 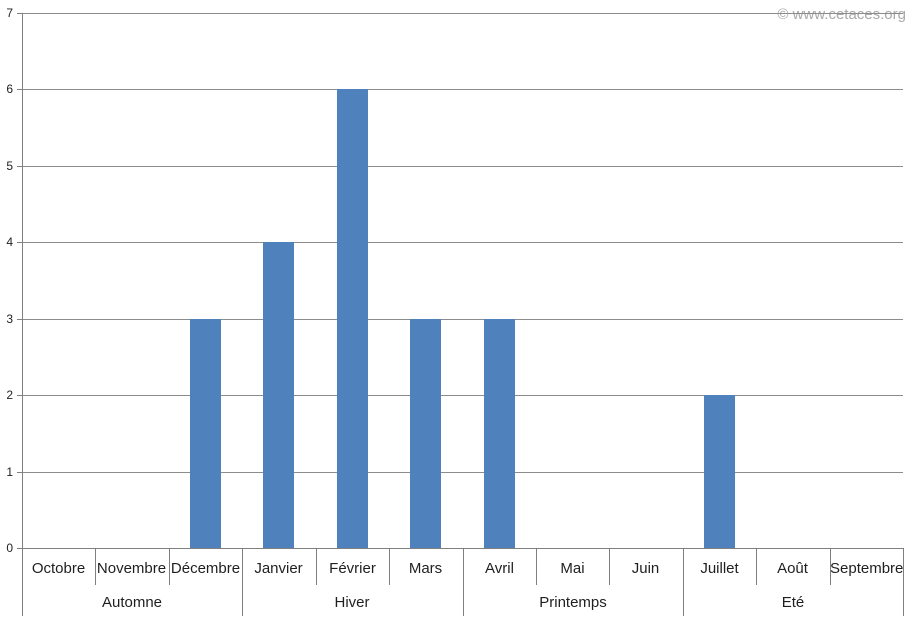 What do you see at coordinates (499, 433) in the screenshot?
I see `bar-avril` at bounding box center [499, 433].